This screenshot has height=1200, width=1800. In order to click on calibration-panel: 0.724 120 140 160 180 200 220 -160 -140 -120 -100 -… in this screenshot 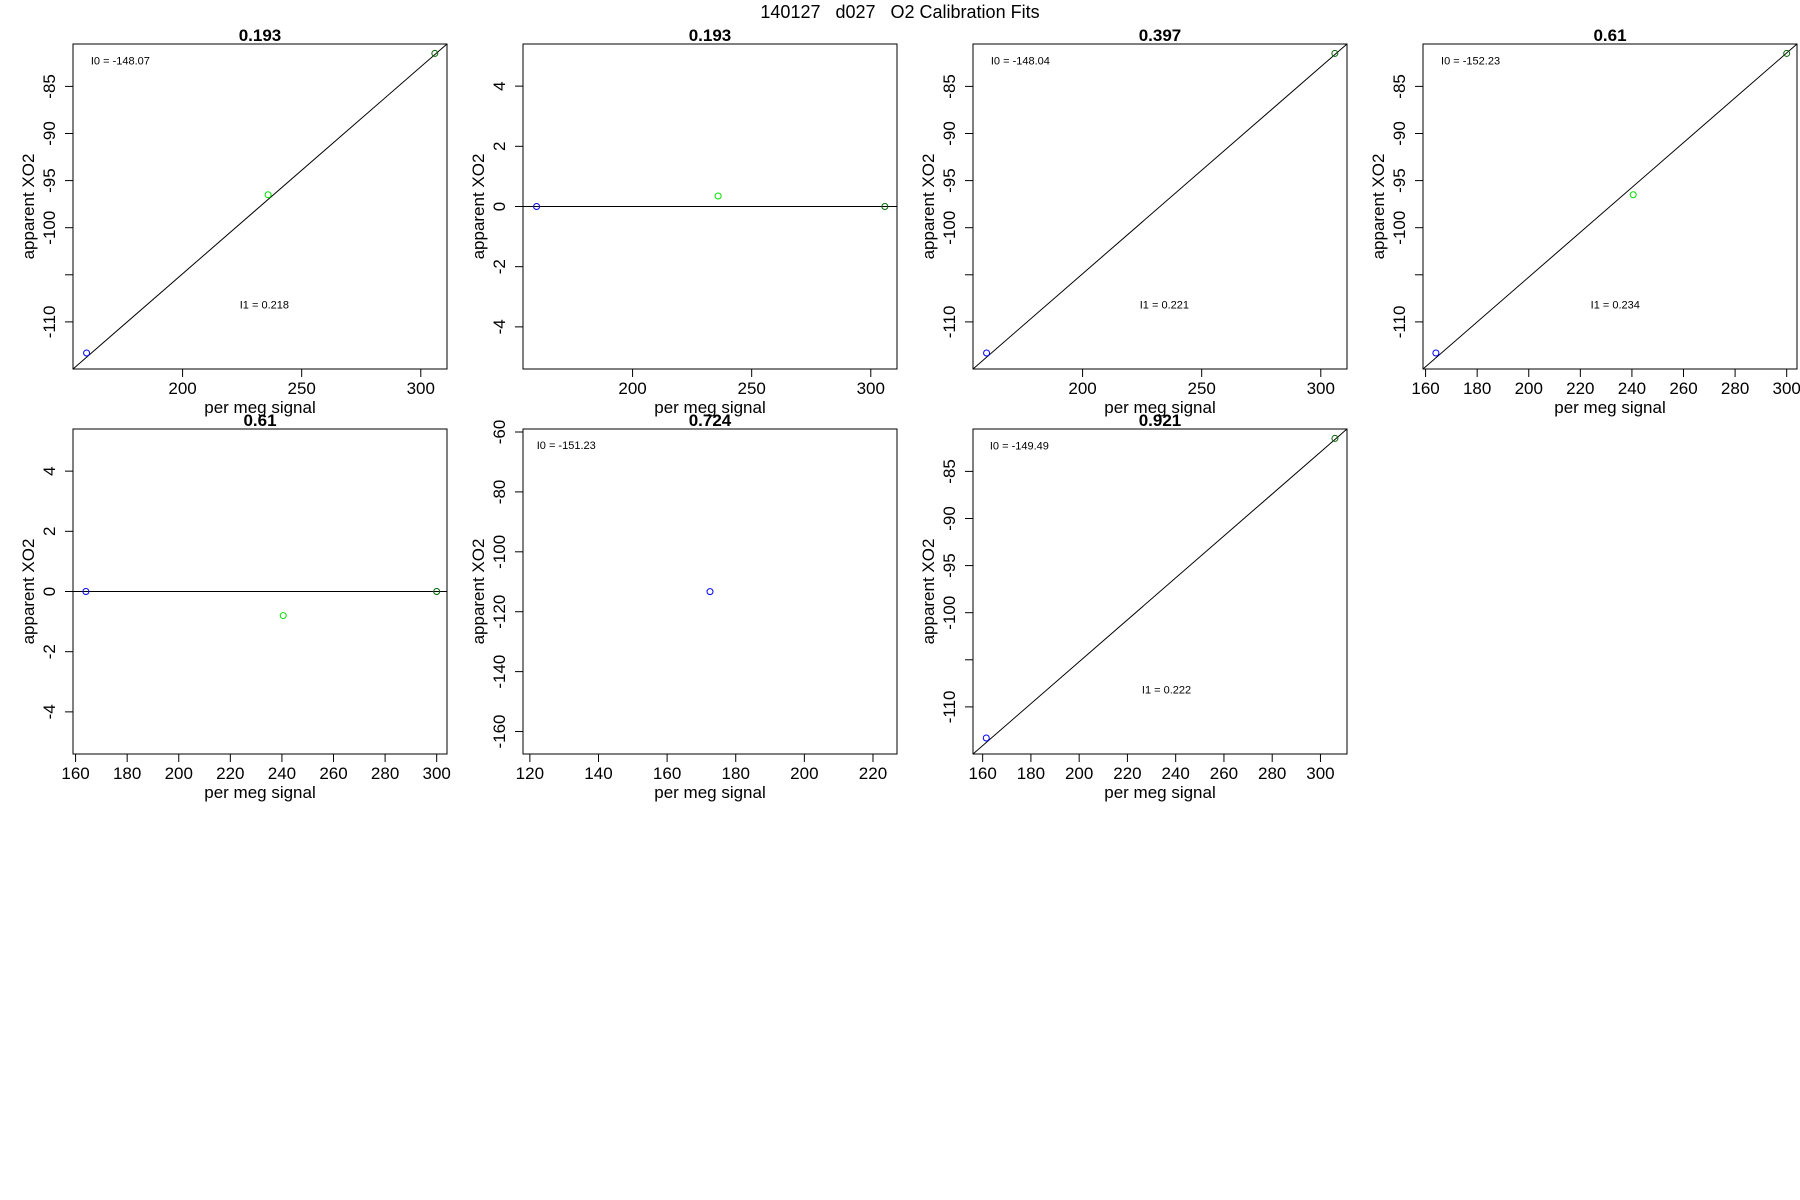, I will do `click(675, 593)`.